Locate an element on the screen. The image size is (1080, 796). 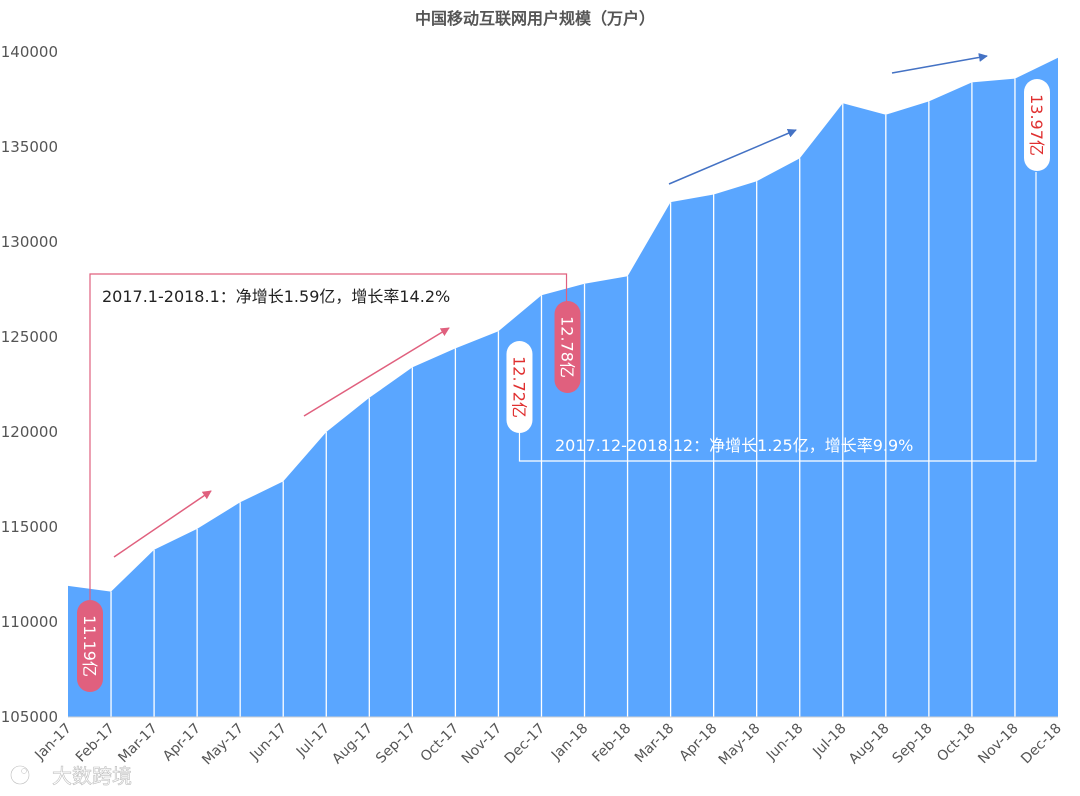
x-tick-label: Aug-17 is located at coordinates (352, 744).